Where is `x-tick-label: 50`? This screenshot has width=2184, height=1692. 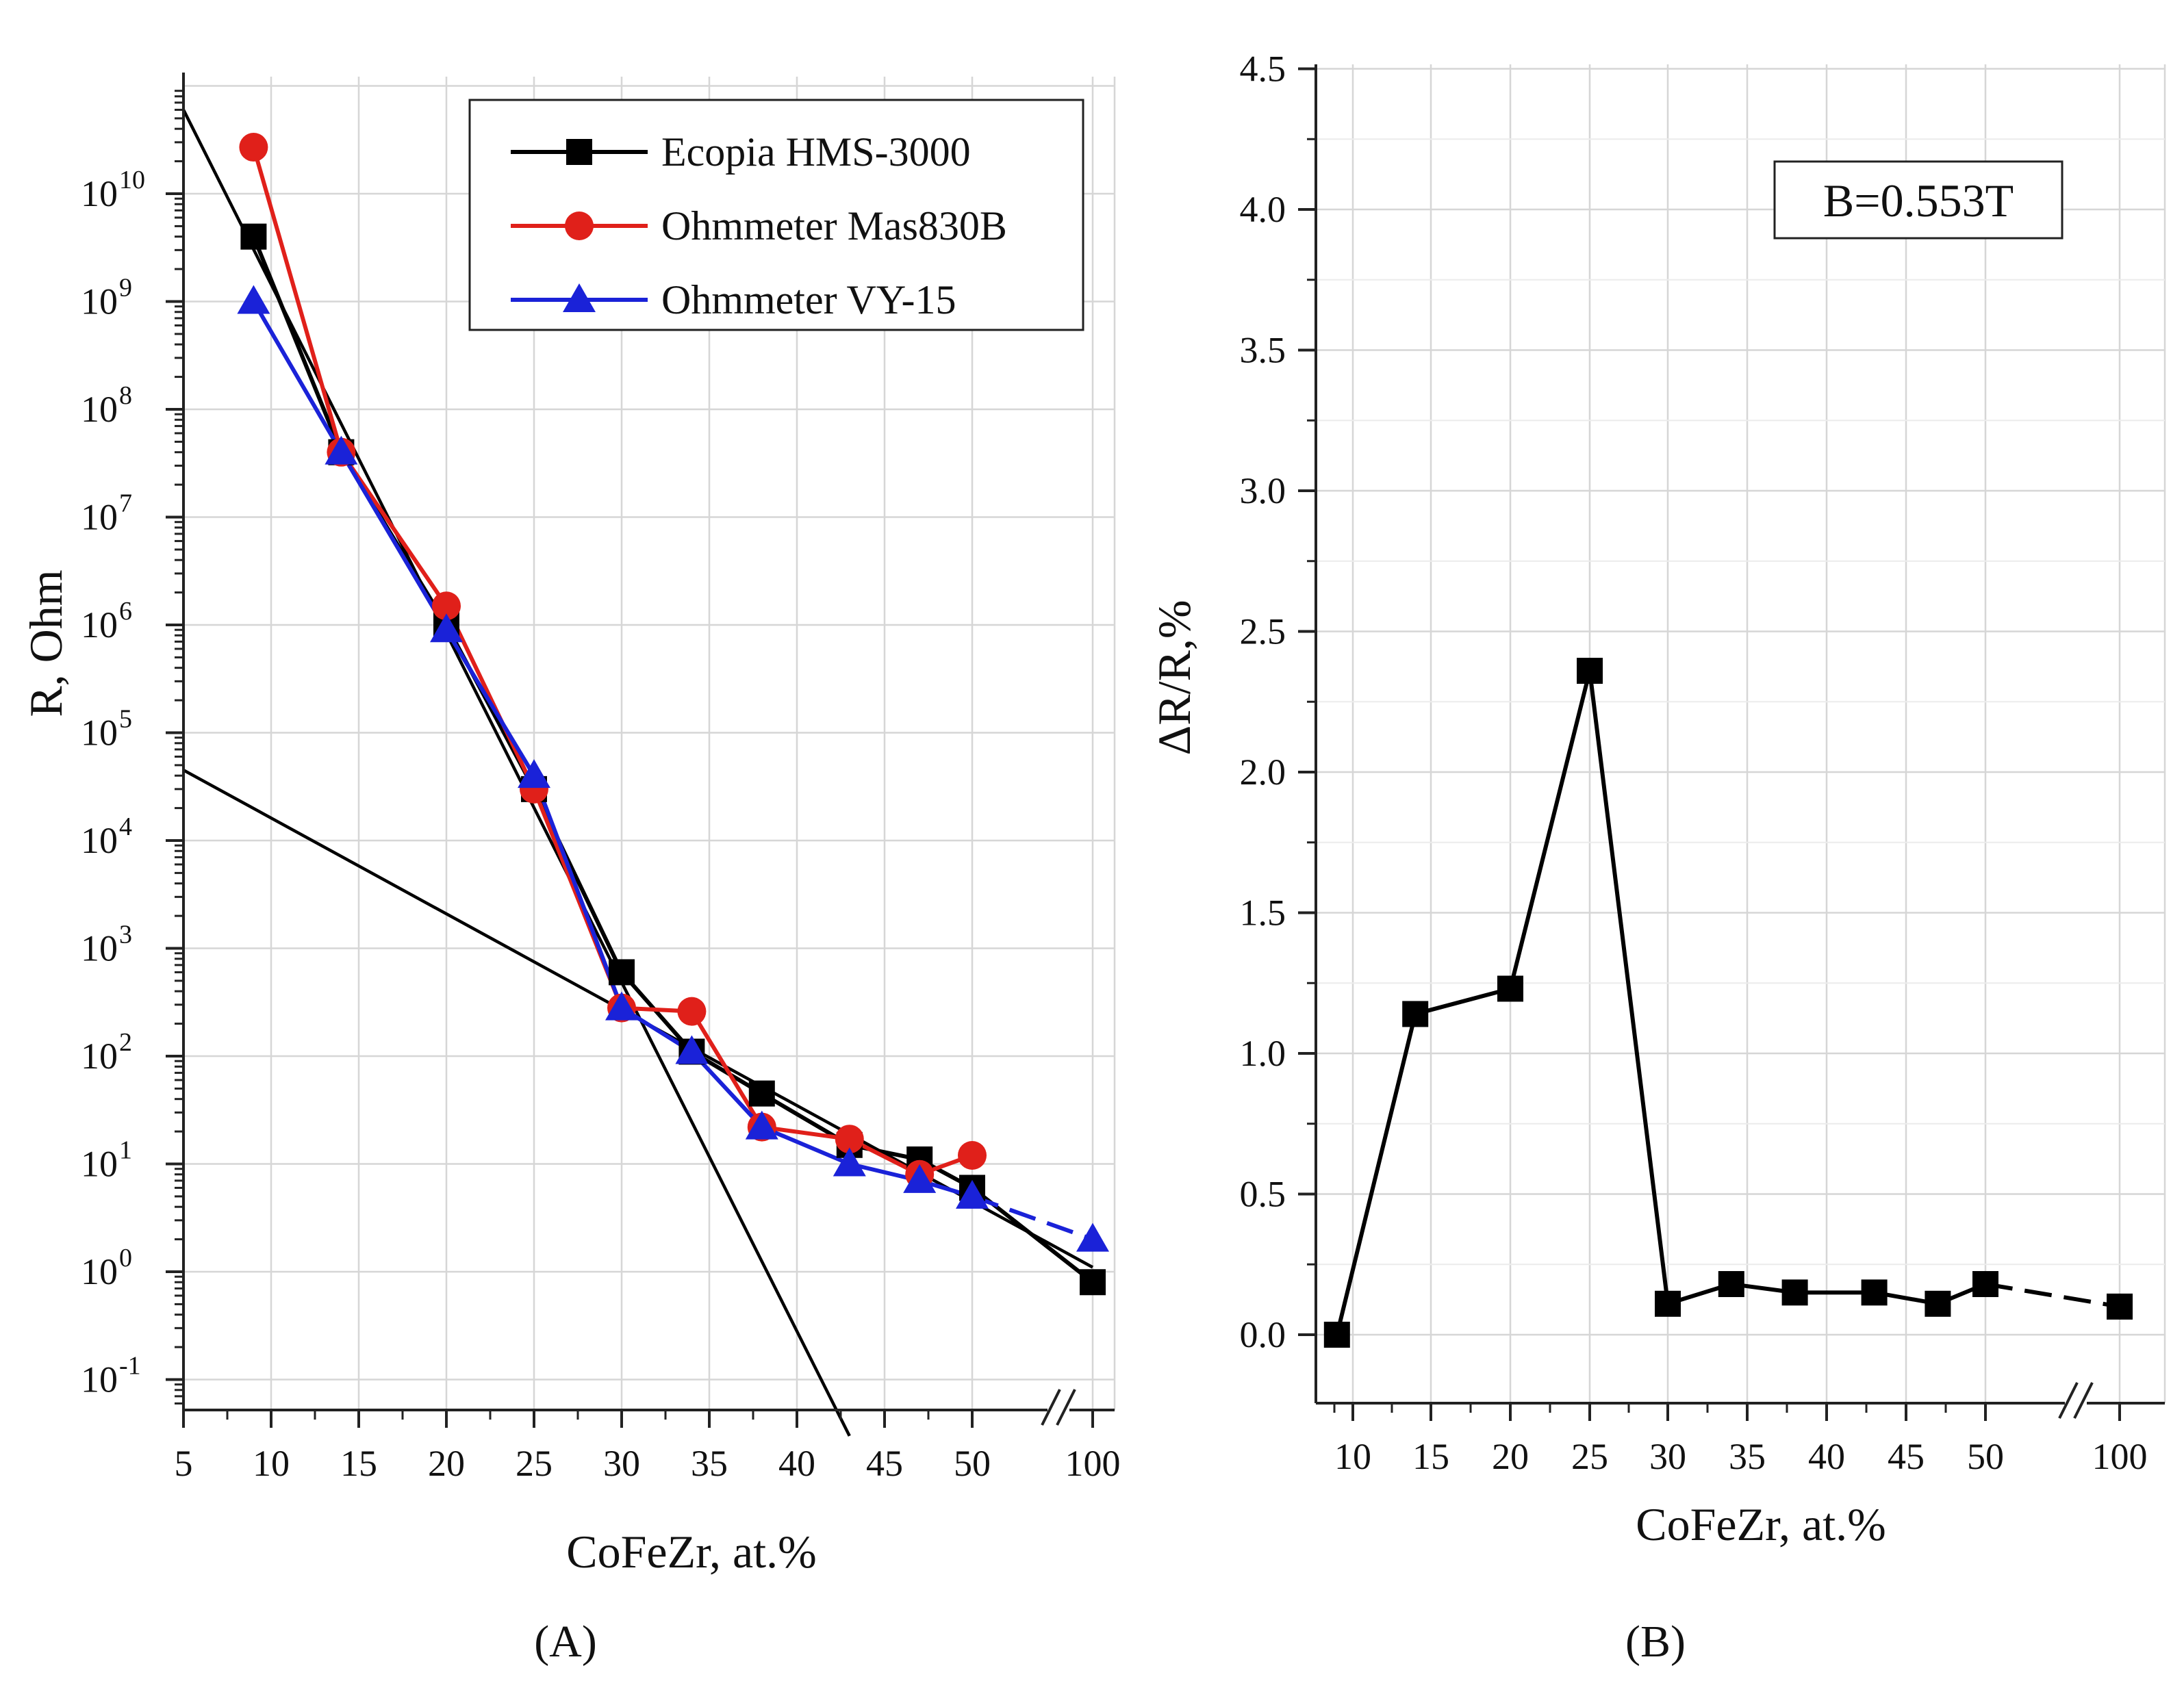
x-tick-label: 50 is located at coordinates (972, 1464).